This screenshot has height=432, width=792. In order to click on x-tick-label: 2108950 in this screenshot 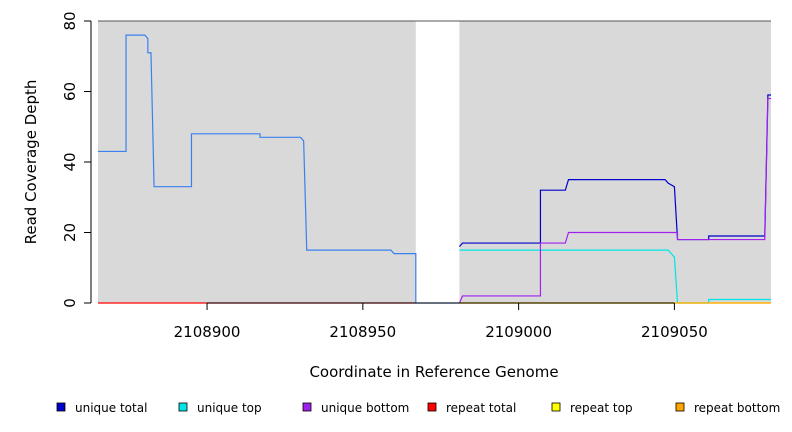, I will do `click(362, 332)`.